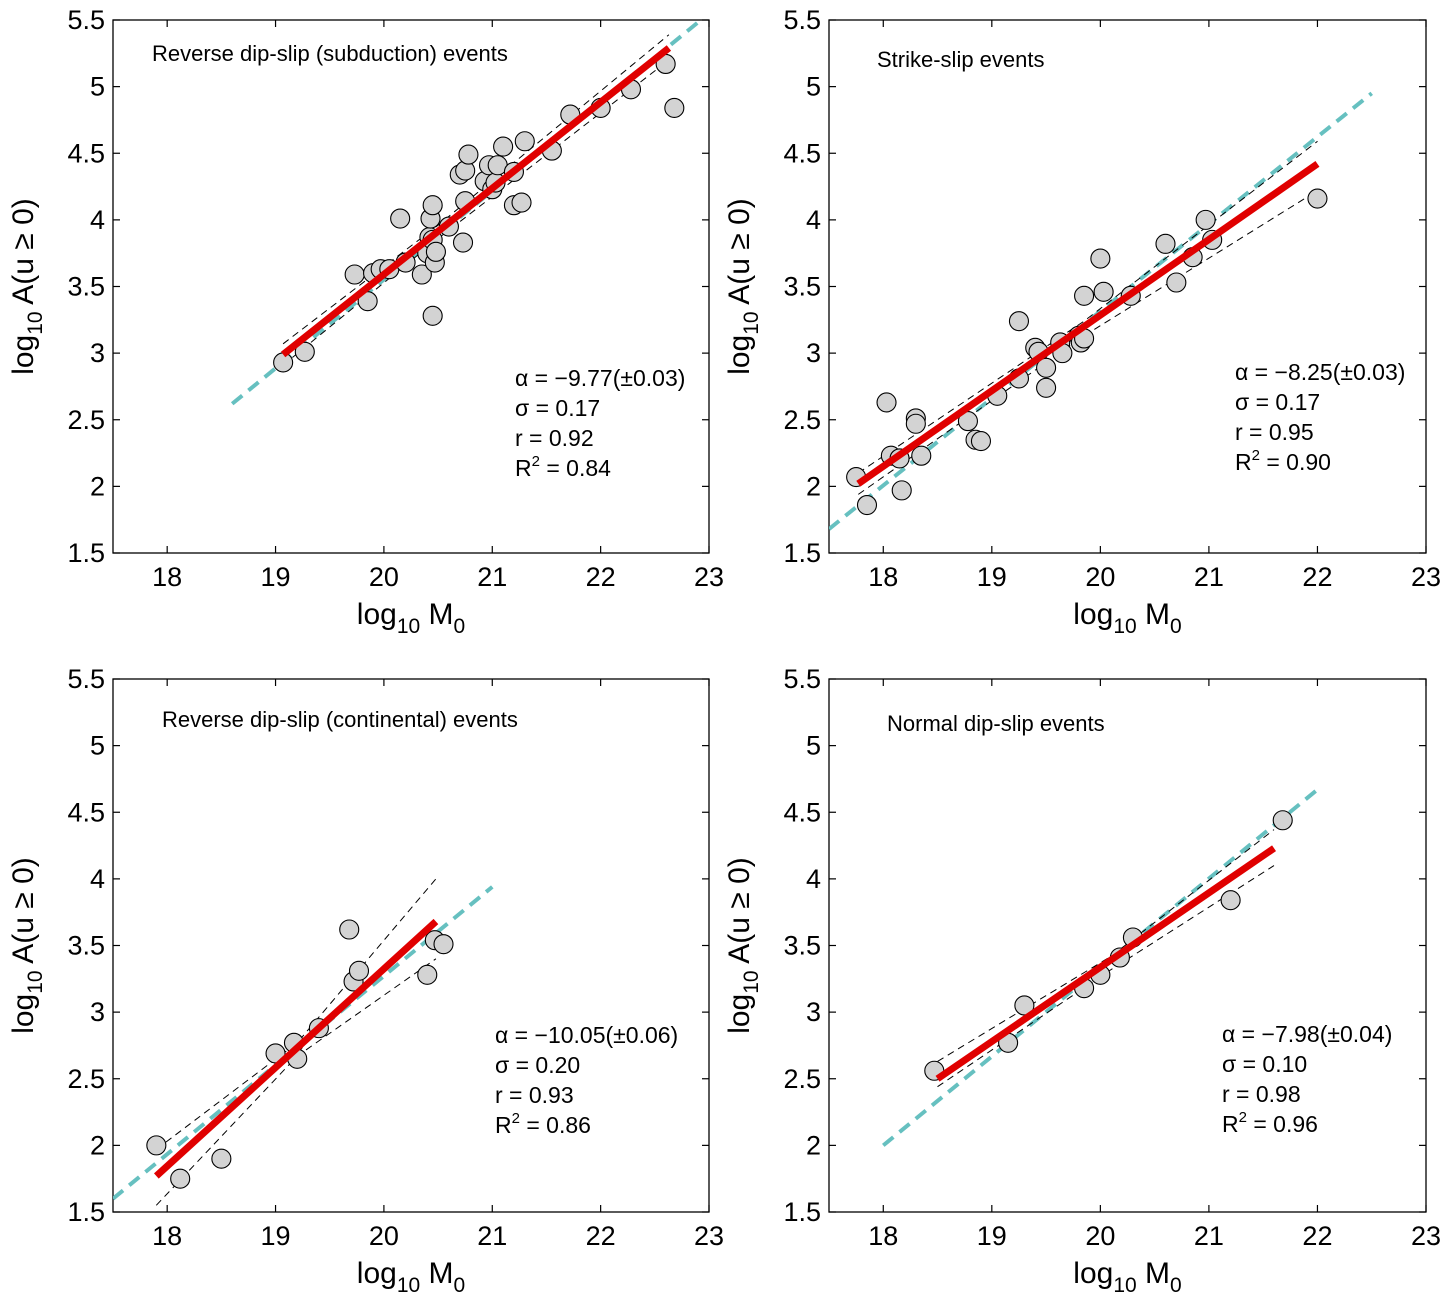 Image resolution: width=1455 pixels, height=1297 pixels. Describe the element at coordinates (537, 1065) in the screenshot. I see `stat-sigma: σ = 0.20` at that location.